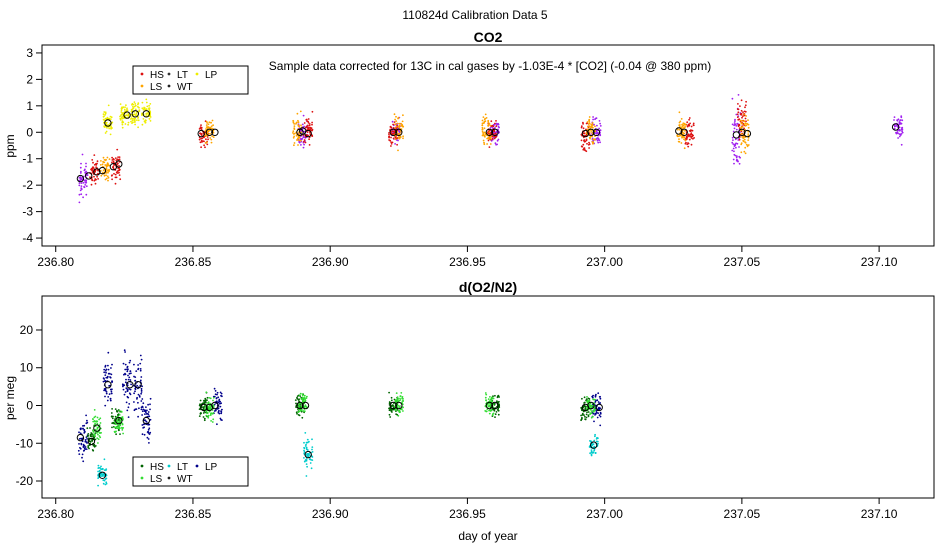  What do you see at coordinates (169, 86) in the screenshot?
I see `co2-legend-wt-marker` at bounding box center [169, 86].